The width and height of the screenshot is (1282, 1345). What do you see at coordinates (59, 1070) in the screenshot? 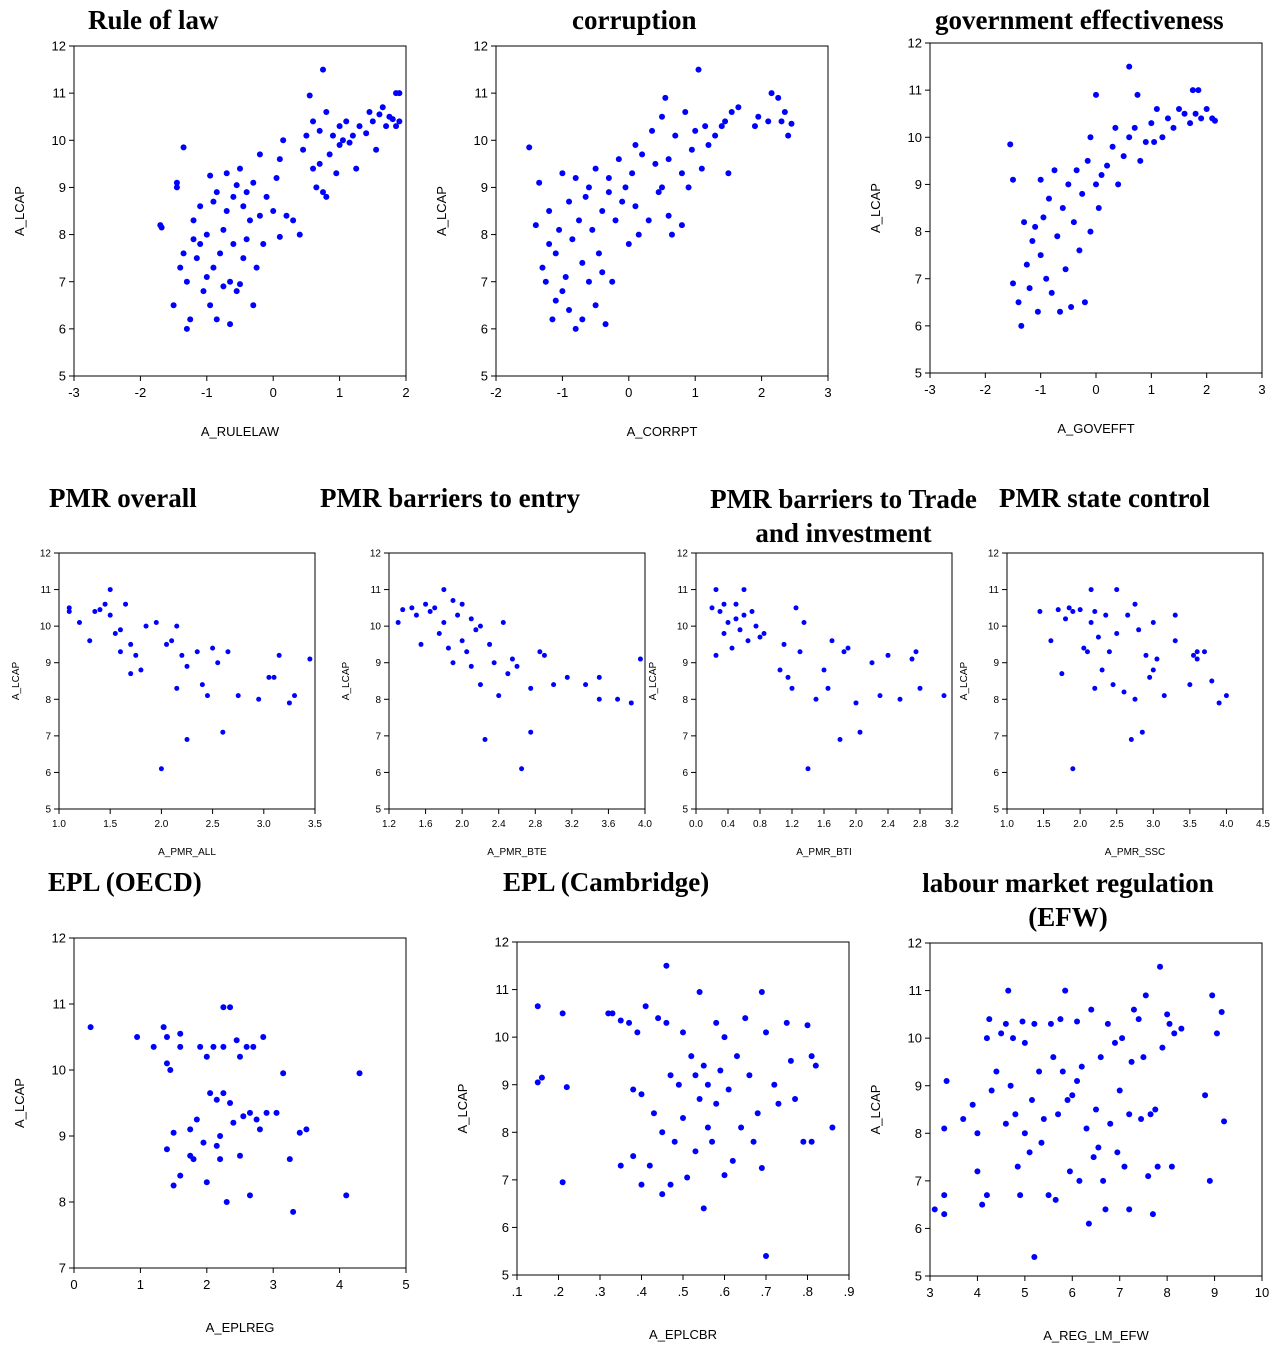
I see `y-tick-label: 10` at bounding box center [59, 1070].